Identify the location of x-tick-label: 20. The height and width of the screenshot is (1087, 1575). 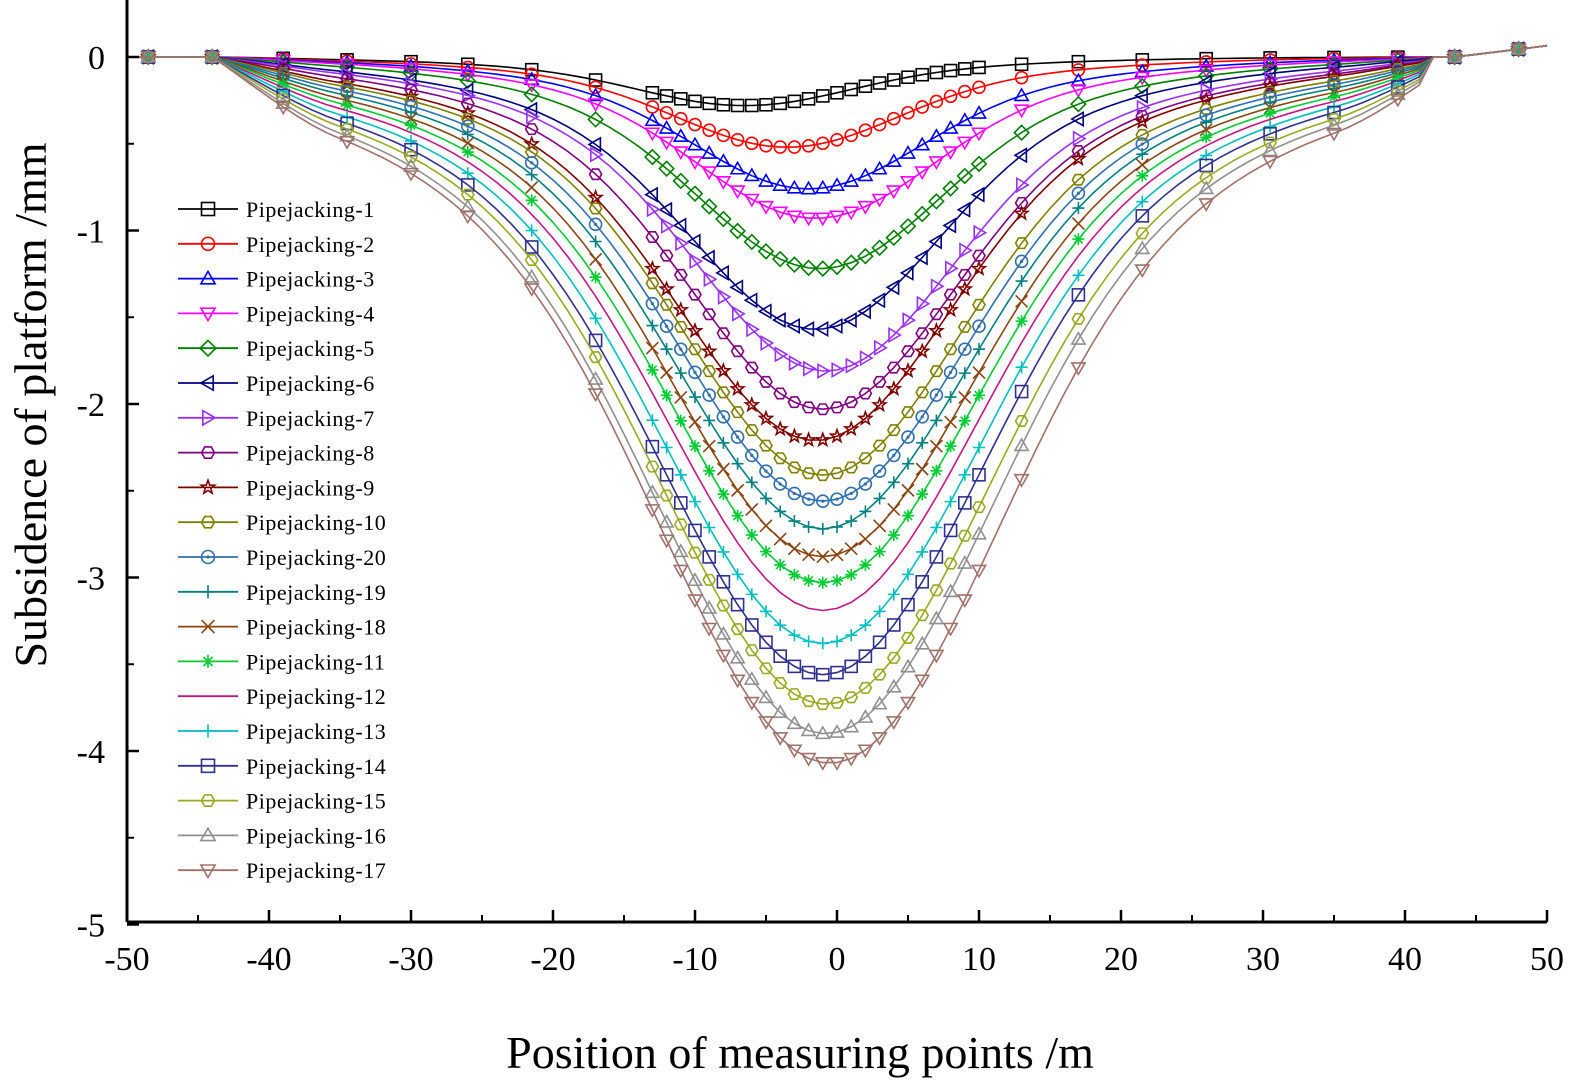
(1121, 959).